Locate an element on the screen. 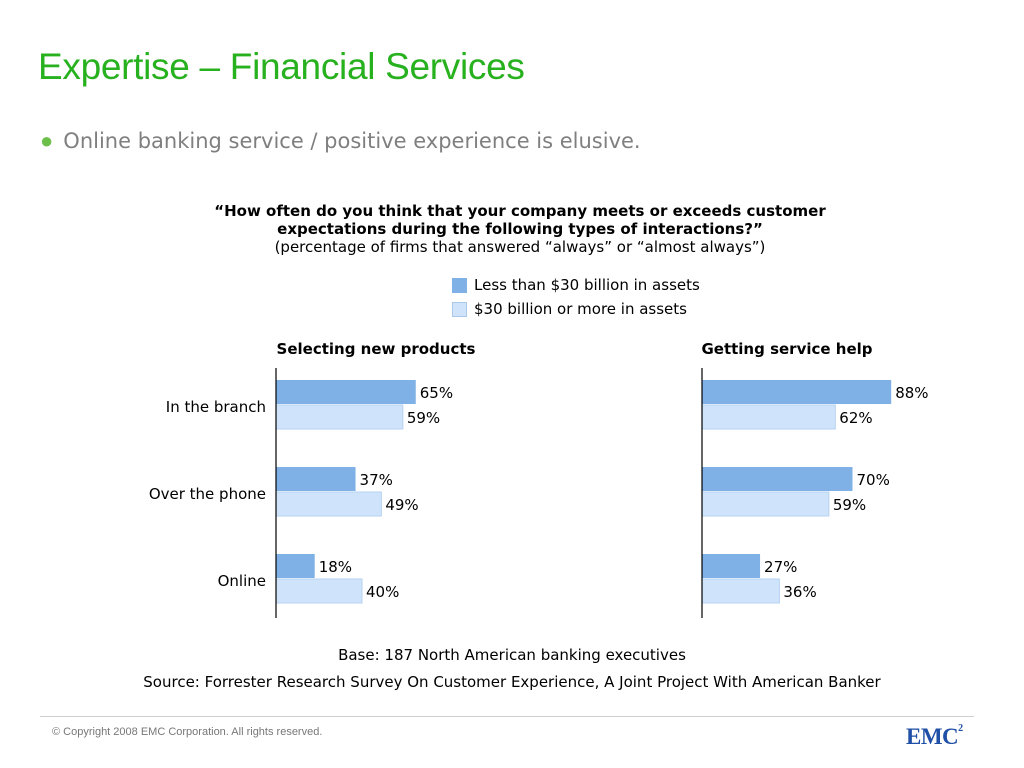  panel-title: Getting service help is located at coordinates (786, 349).